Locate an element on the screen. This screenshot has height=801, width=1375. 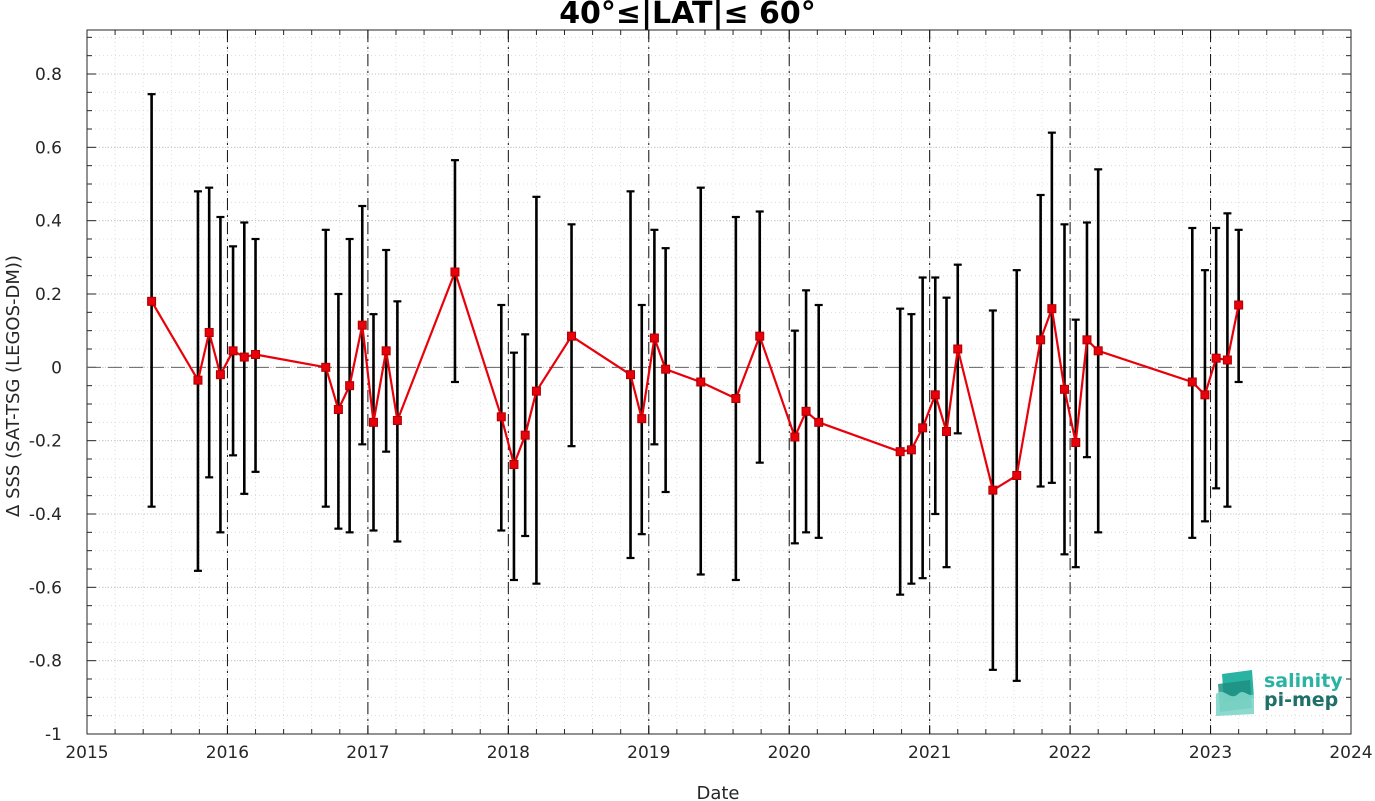
logo-wave-icon is located at coordinates (1235, 693).